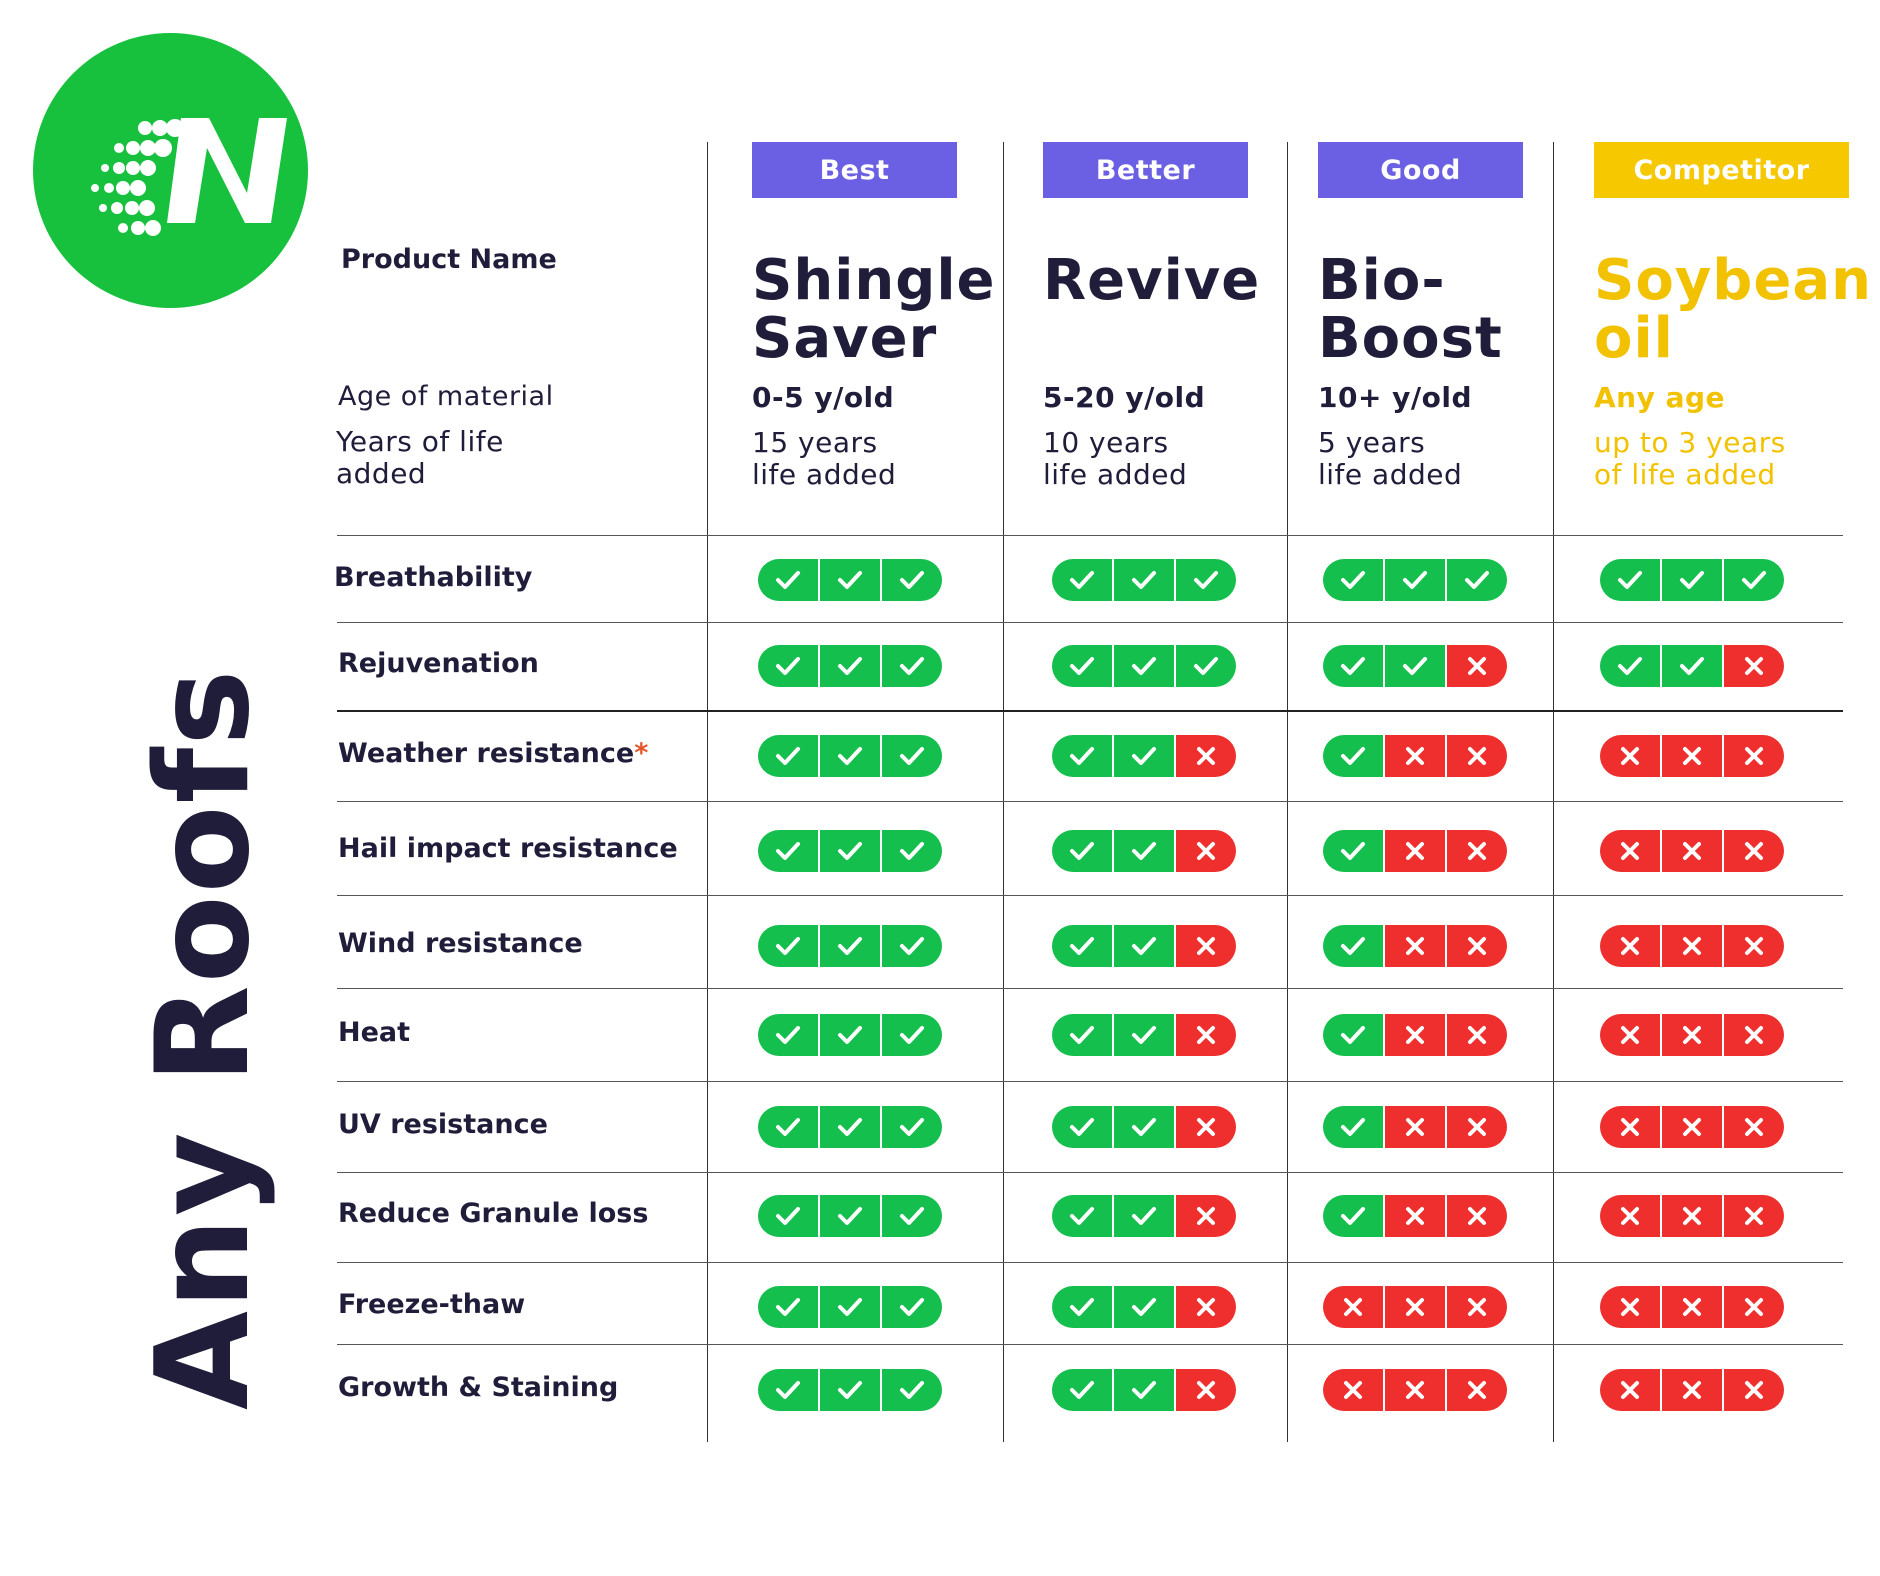 This screenshot has height=1576, width=1880. What do you see at coordinates (1410, 309) in the screenshot?
I see `product-name: Bio- Boost` at bounding box center [1410, 309].